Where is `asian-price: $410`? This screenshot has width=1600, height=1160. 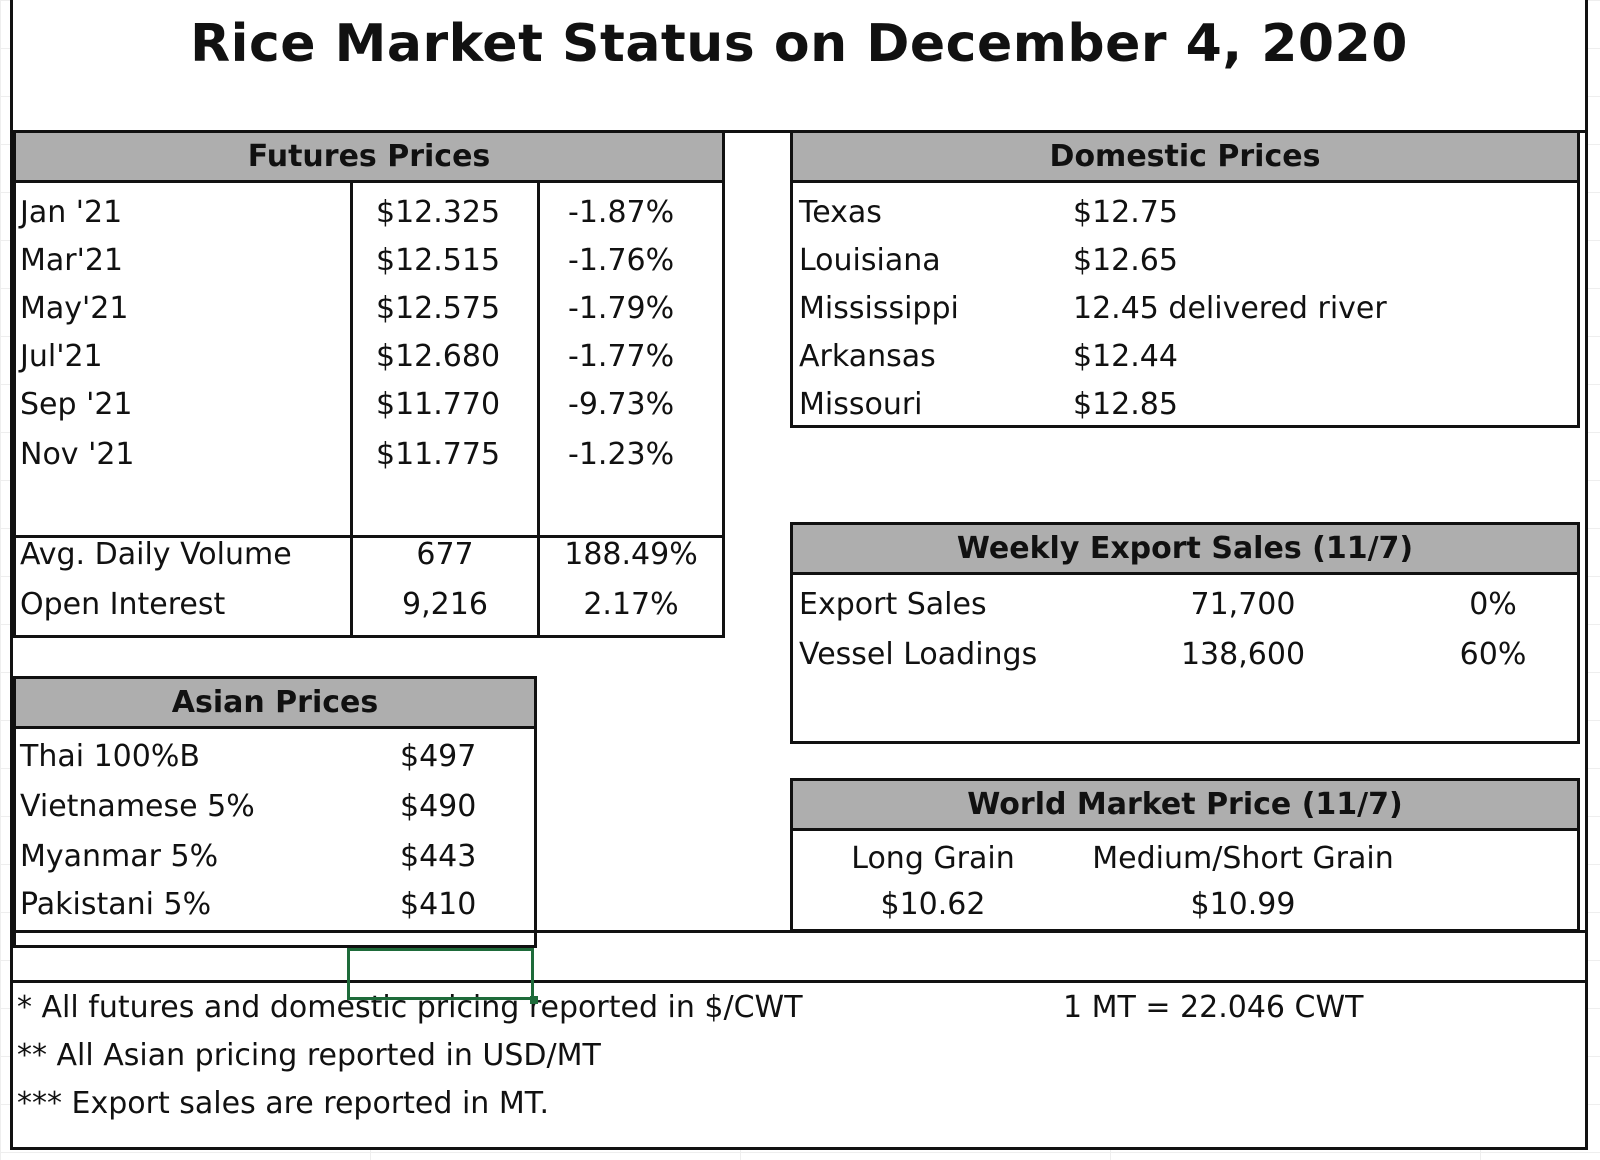
asian-price: $410 is located at coordinates (438, 904).